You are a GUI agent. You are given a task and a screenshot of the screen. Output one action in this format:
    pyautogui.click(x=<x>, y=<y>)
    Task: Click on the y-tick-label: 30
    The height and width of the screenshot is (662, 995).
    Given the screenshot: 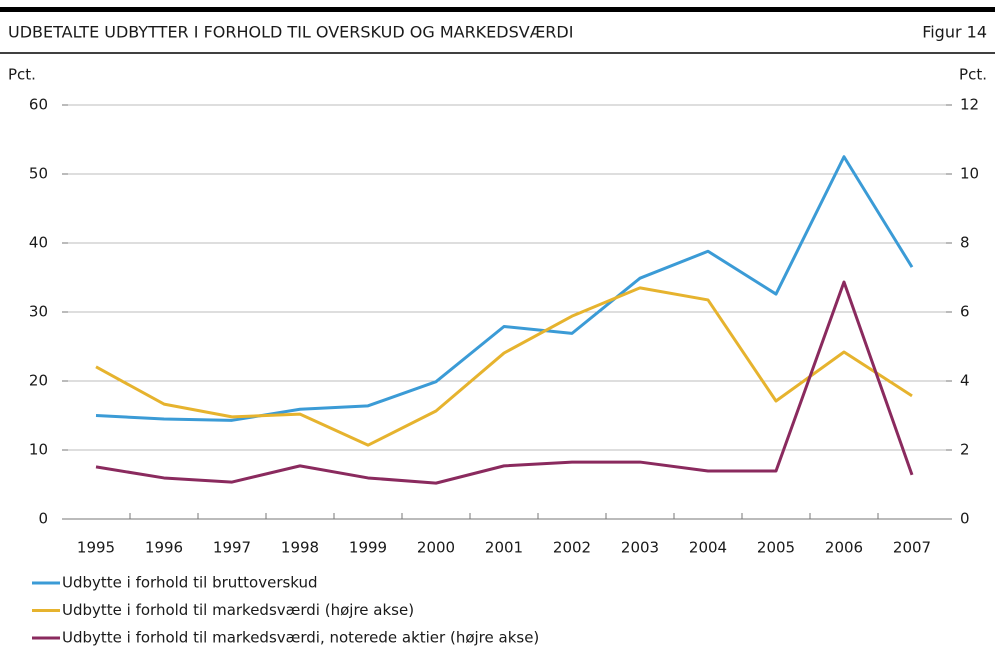 What is the action you would take?
    pyautogui.click(x=38, y=312)
    